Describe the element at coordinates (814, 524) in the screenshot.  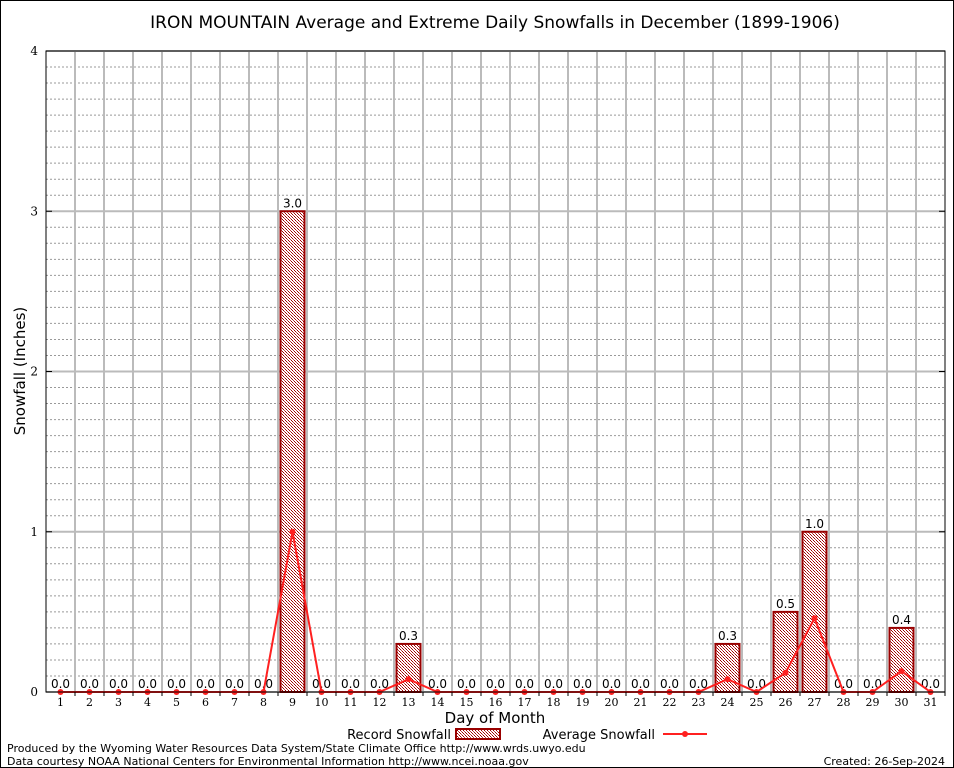
I see `bar-data-label: 1.0` at that location.